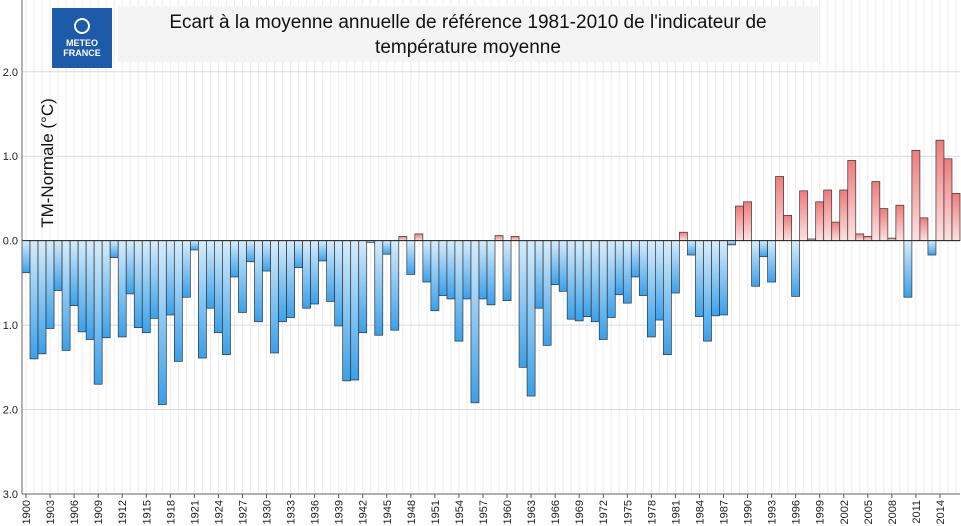 This screenshot has width=961, height=526. What do you see at coordinates (436, 512) in the screenshot?
I see `x-tick-label: 1951` at bounding box center [436, 512].